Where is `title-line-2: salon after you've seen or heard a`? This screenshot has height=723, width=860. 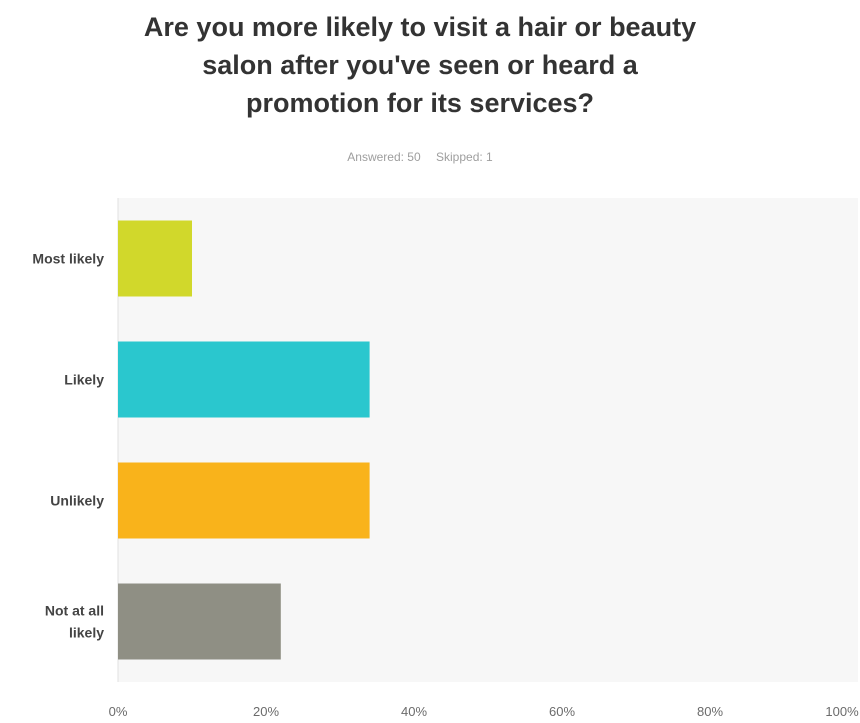 title-line-2: salon after you've seen or heard a is located at coordinates (420, 65).